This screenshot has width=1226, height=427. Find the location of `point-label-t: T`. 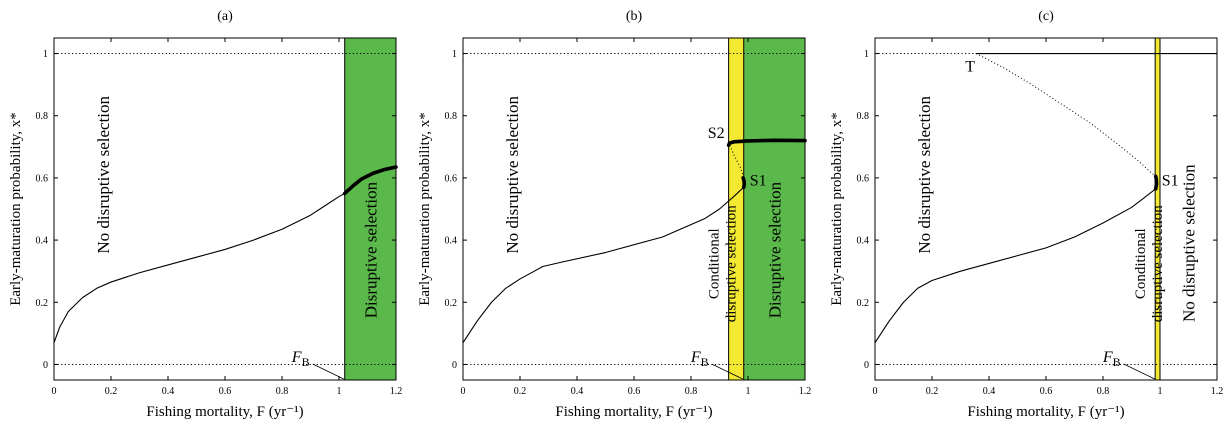

point-label-t: T is located at coordinates (970, 67).